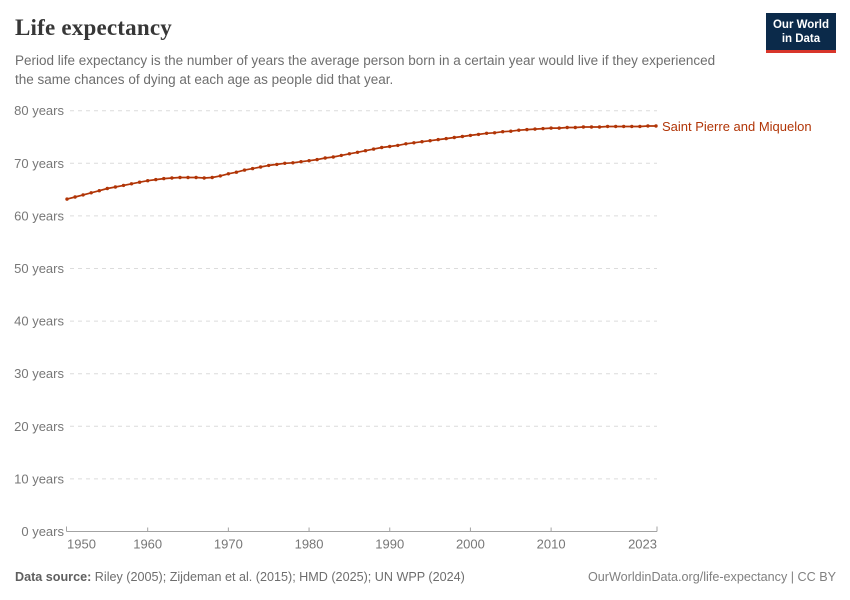  I want to click on owid-logo: Our World in Data, so click(800, 33).